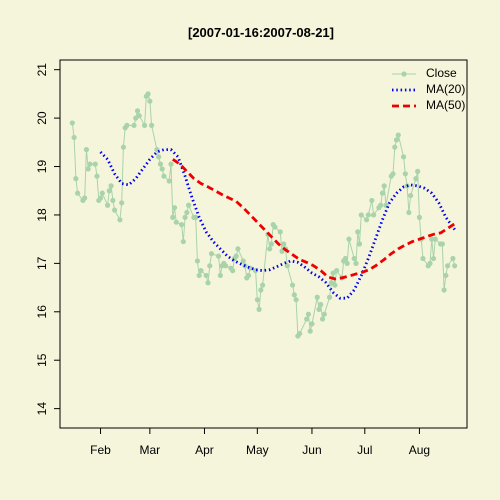  Describe the element at coordinates (42, 215) in the screenshot. I see `y-tick-label: 18` at that location.